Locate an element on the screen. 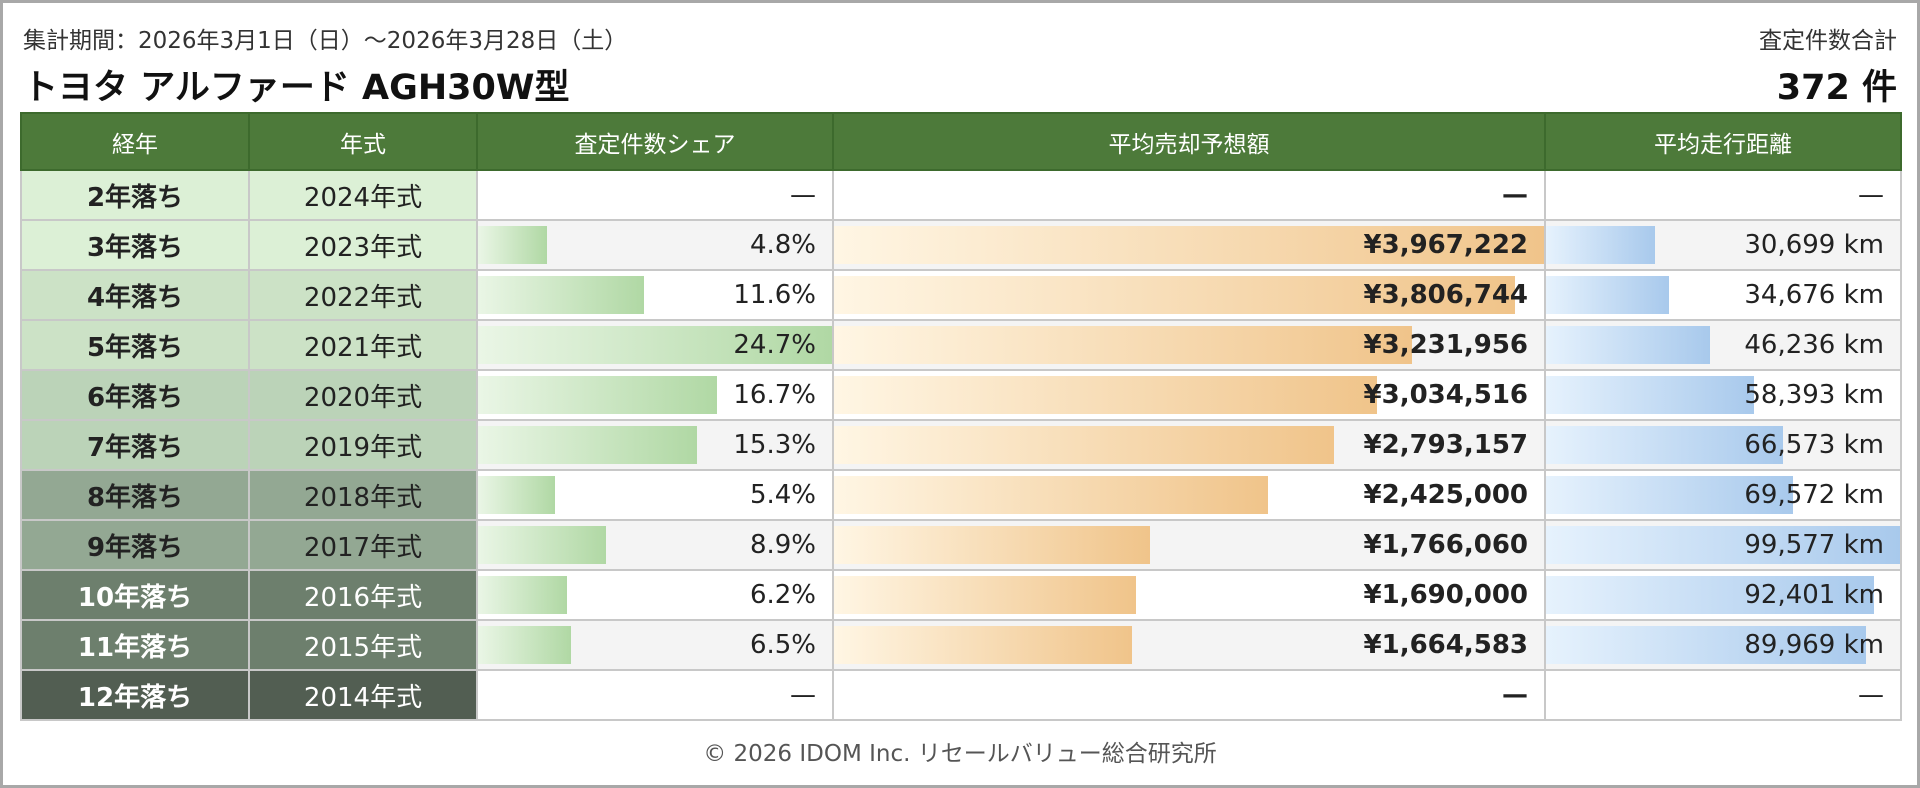 The image size is (1920, 788). year-cell: 2016年式 is located at coordinates (363, 595).